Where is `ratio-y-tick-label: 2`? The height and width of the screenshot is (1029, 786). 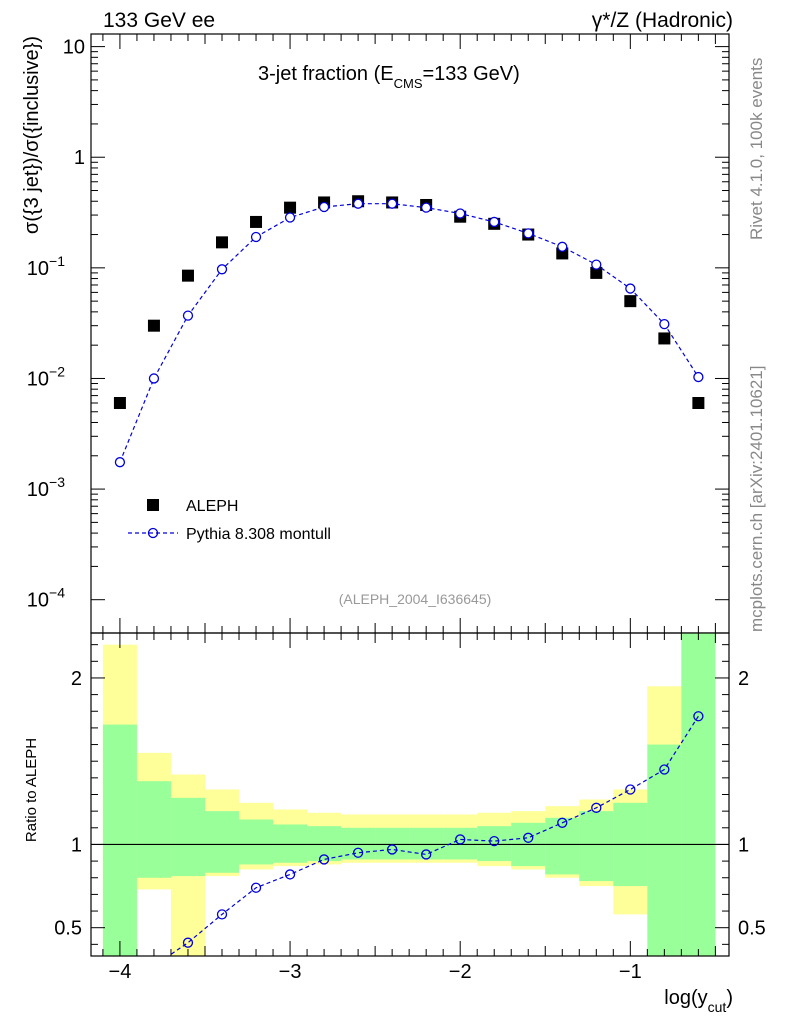
ratio-y-tick-label: 2 is located at coordinates (76, 679).